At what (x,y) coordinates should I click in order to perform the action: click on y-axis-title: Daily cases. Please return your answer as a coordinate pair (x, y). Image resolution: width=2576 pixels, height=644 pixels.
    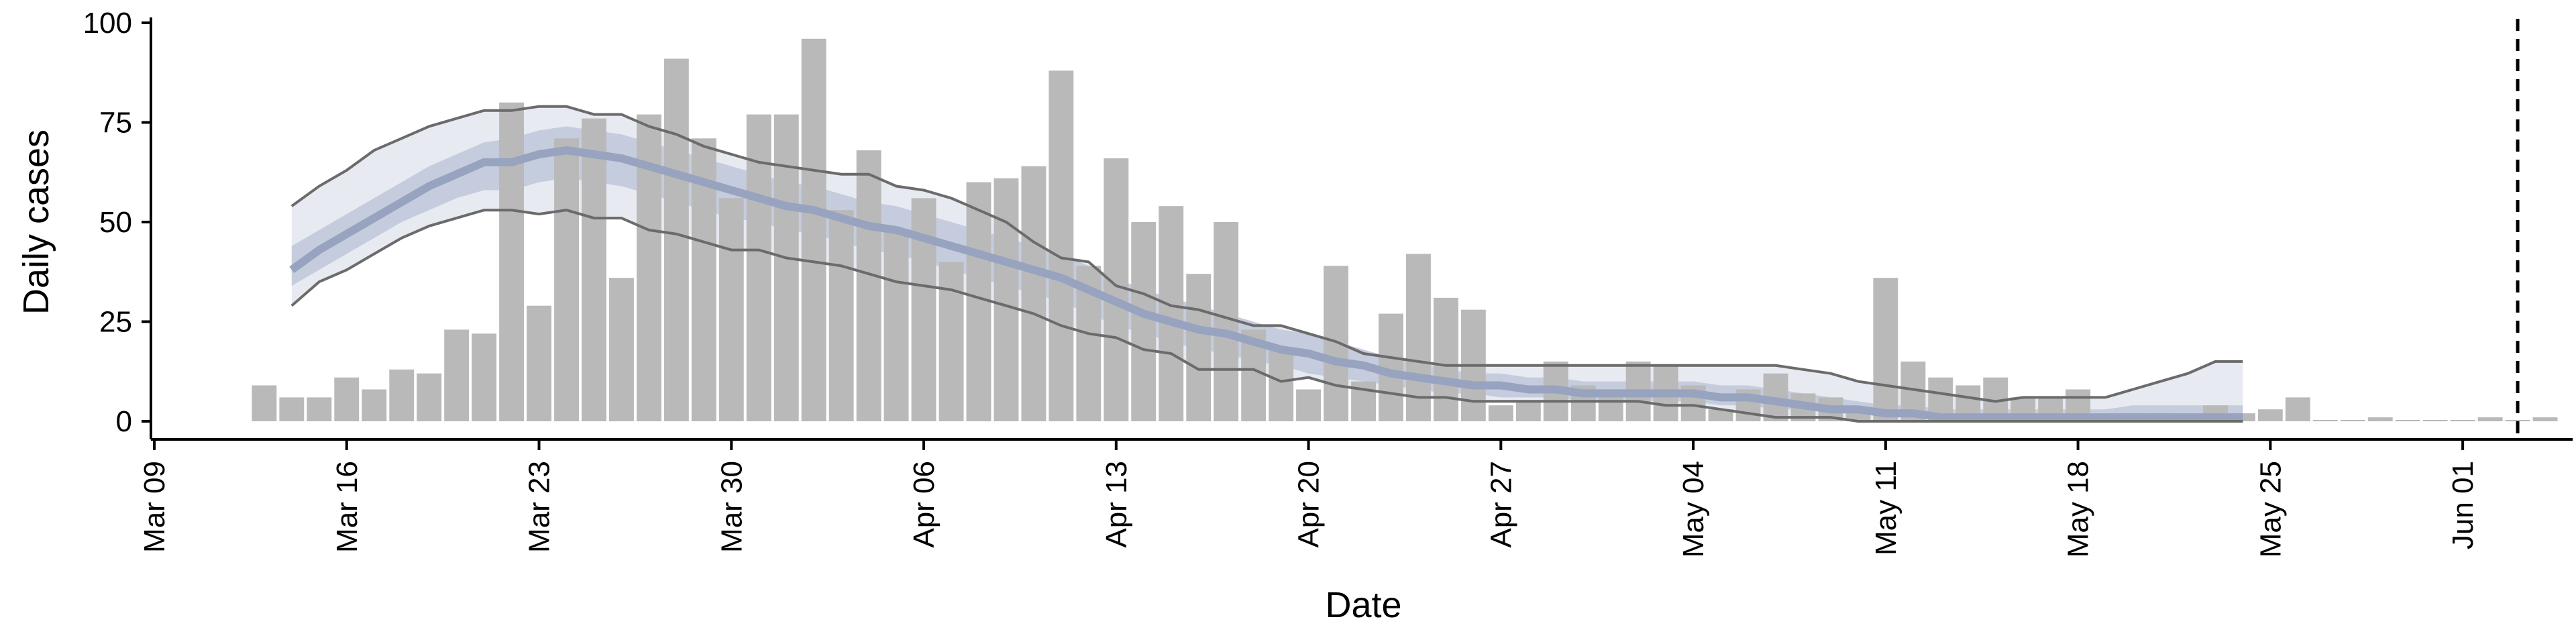
    Looking at the image, I should click on (36, 222).